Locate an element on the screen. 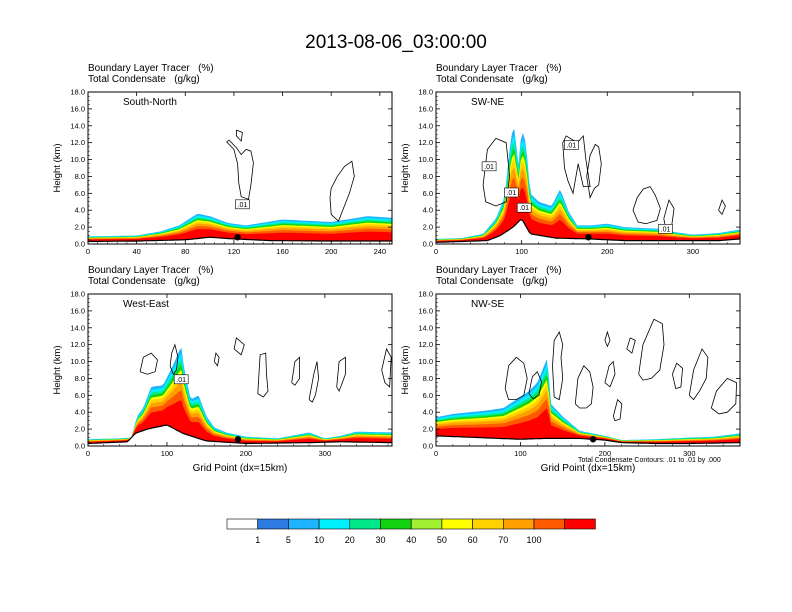  colorbar-label: 10 is located at coordinates (319, 540).